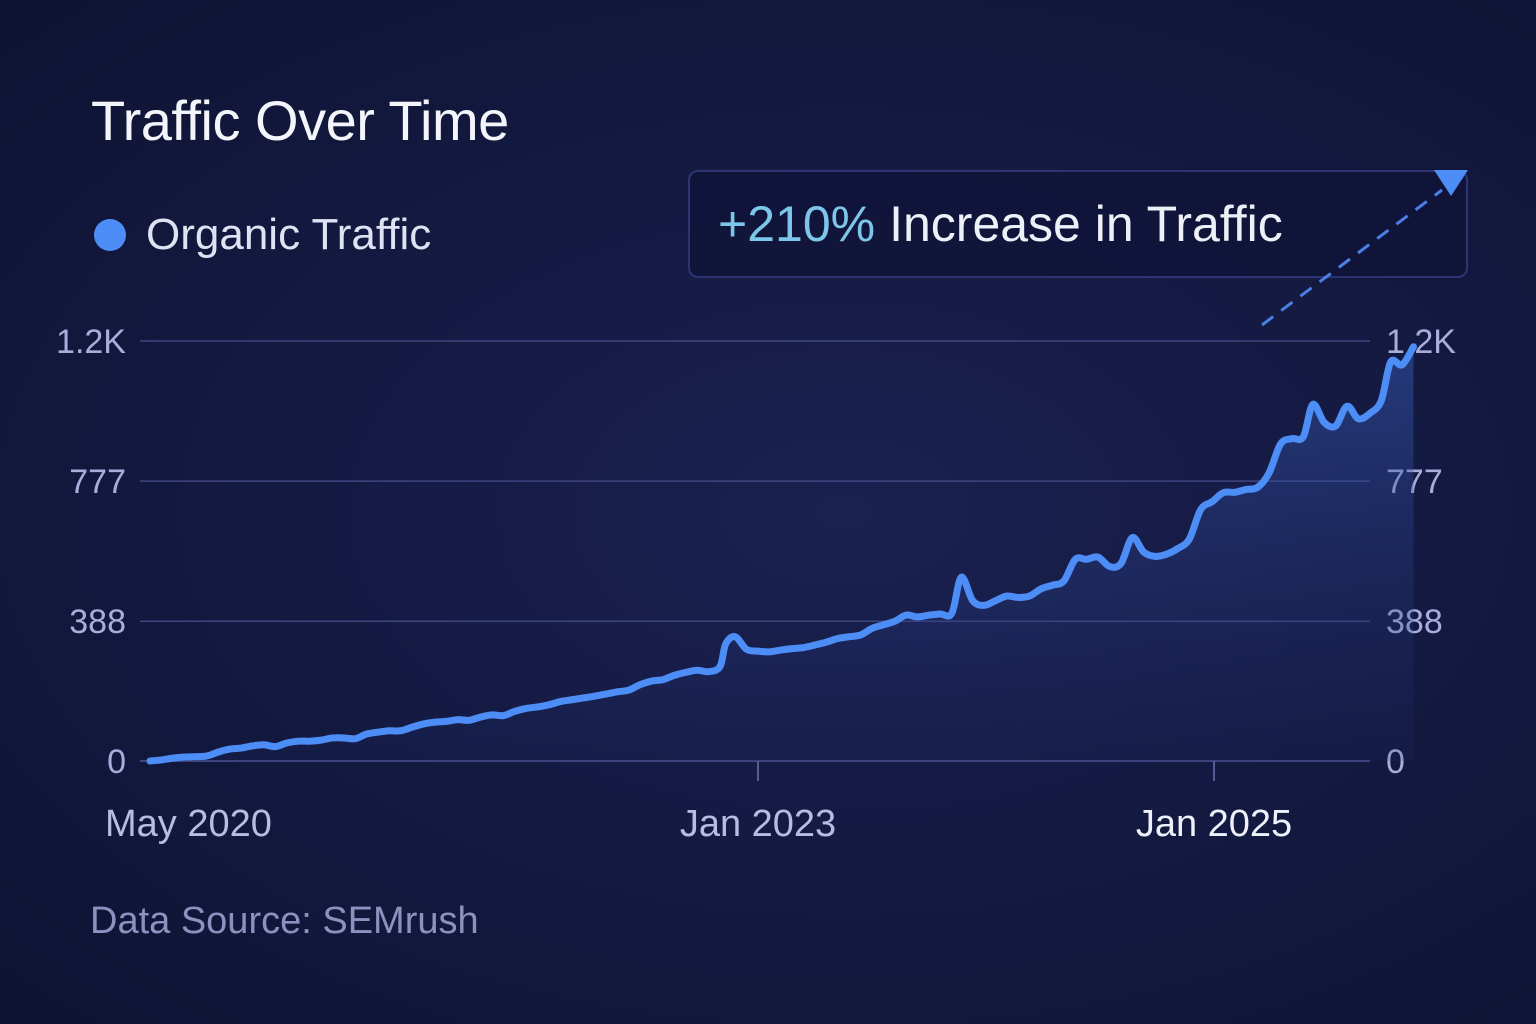  Describe the element at coordinates (116, 762) in the screenshot. I see `y-tick-label-left: 0` at that location.